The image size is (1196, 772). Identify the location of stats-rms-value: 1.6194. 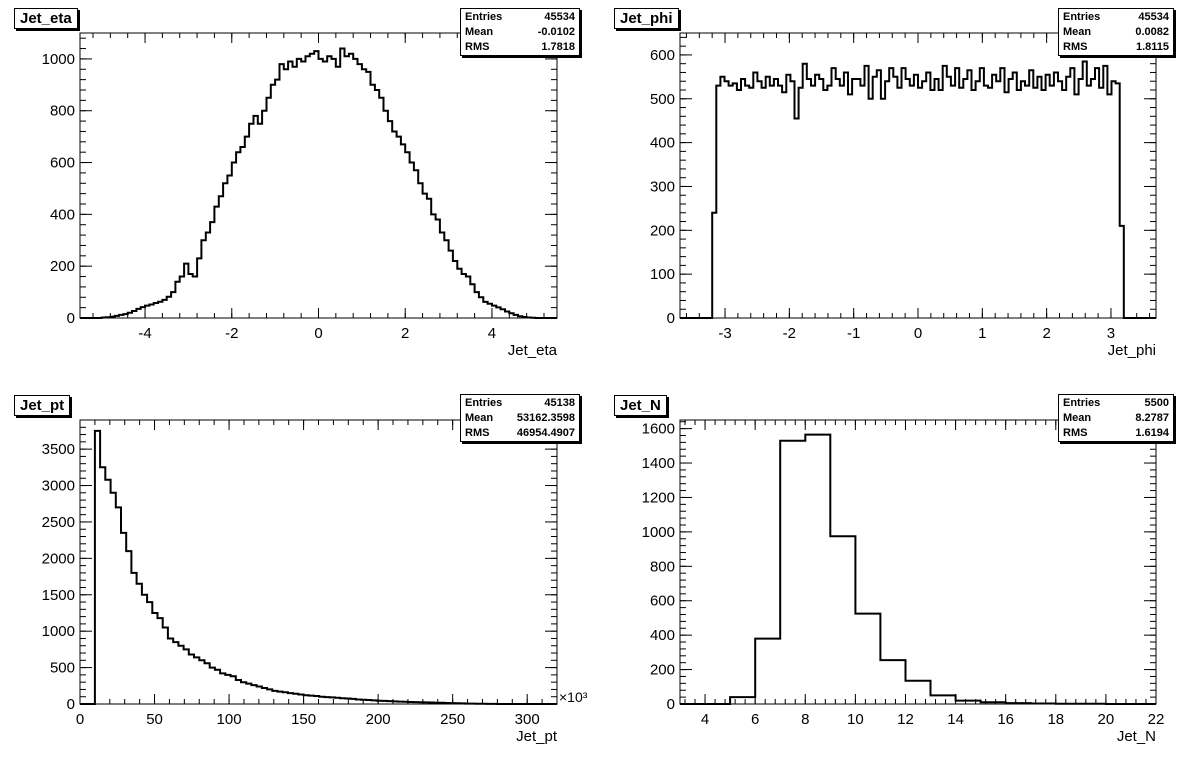
(1152, 433).